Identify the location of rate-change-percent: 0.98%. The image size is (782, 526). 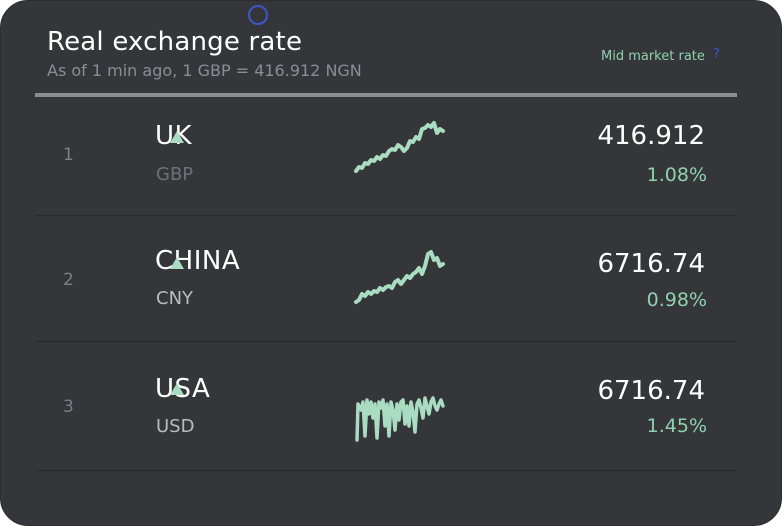
(676, 300).